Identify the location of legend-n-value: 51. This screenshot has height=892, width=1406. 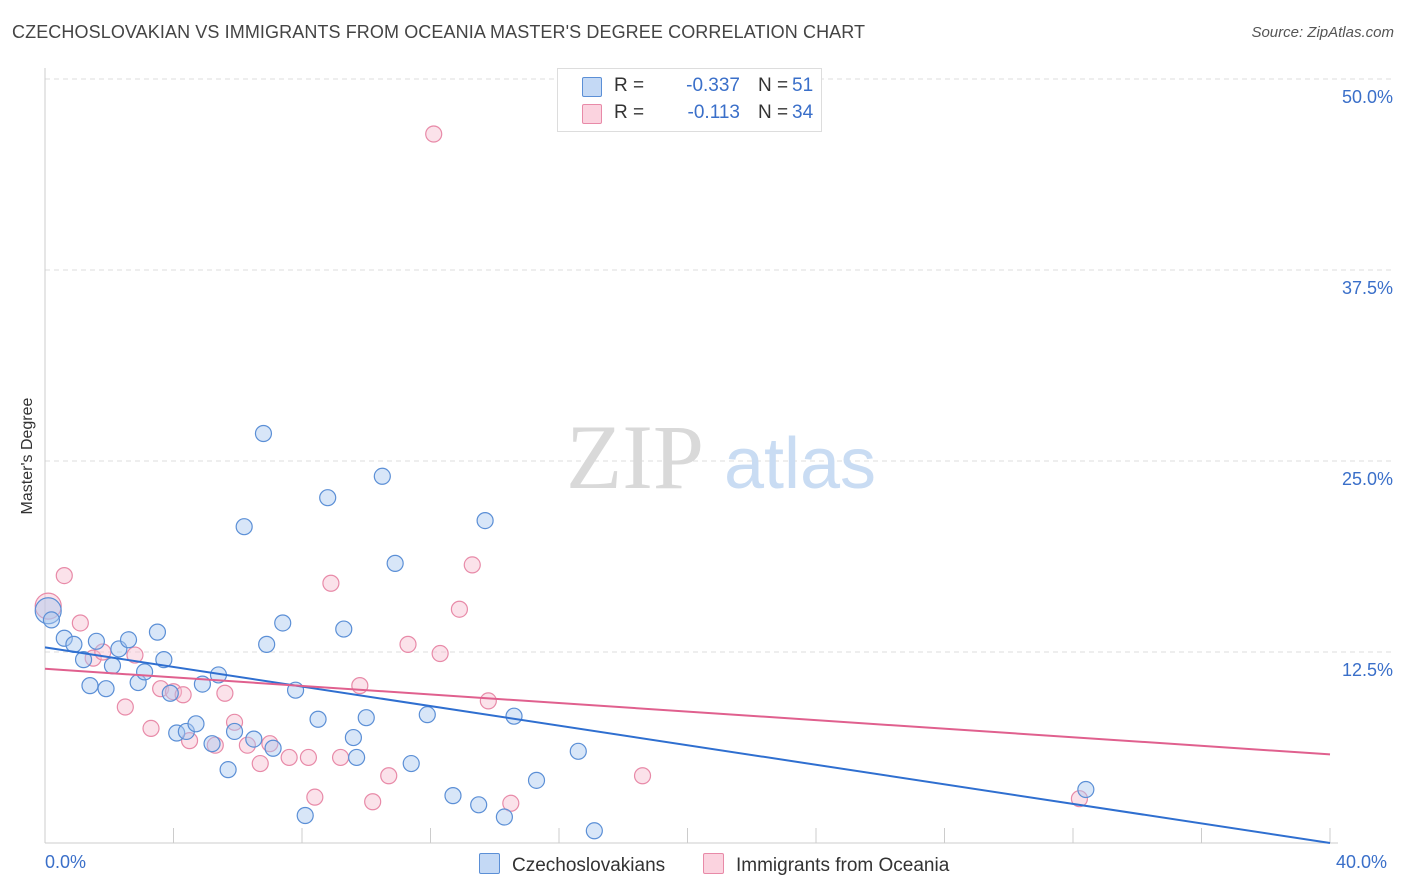
(803, 85).